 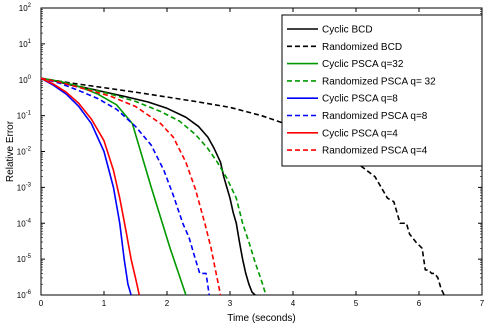 I want to click on x-tick-label: 7, so click(x=482, y=303).